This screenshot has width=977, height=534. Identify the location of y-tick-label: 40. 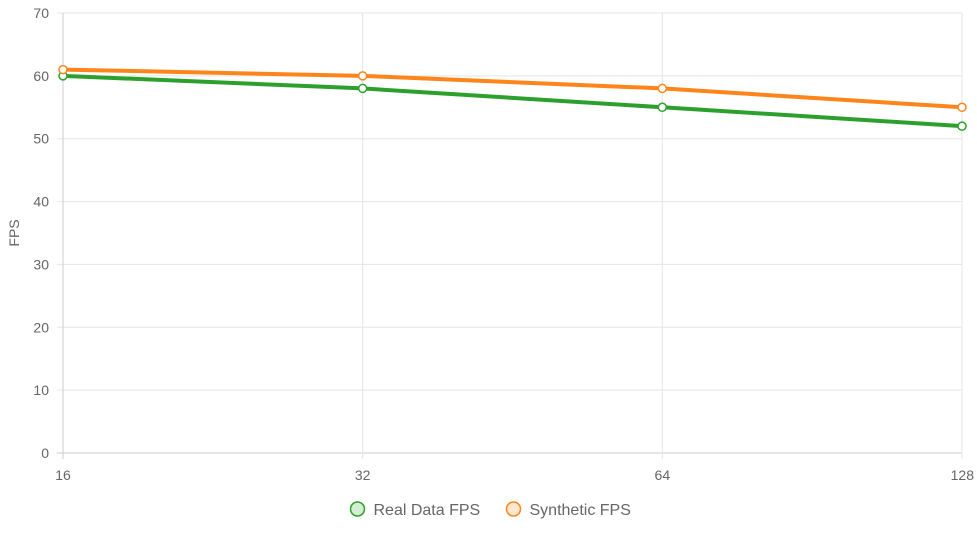
(41, 202).